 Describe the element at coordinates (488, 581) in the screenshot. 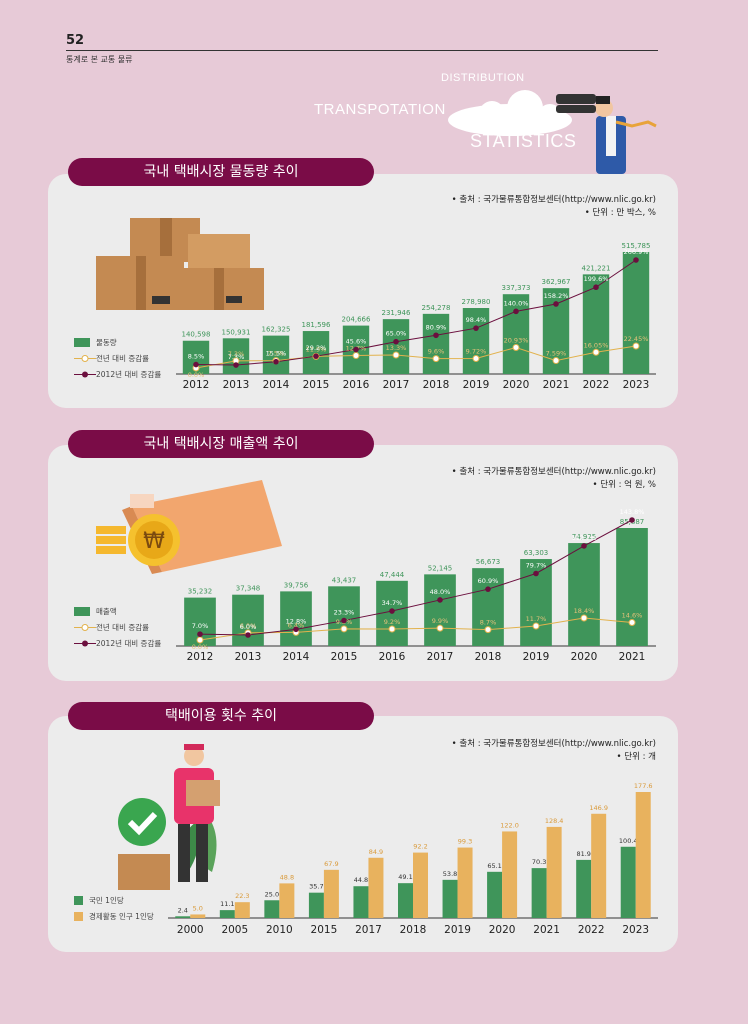

I see `base-label: 60.9%` at that location.